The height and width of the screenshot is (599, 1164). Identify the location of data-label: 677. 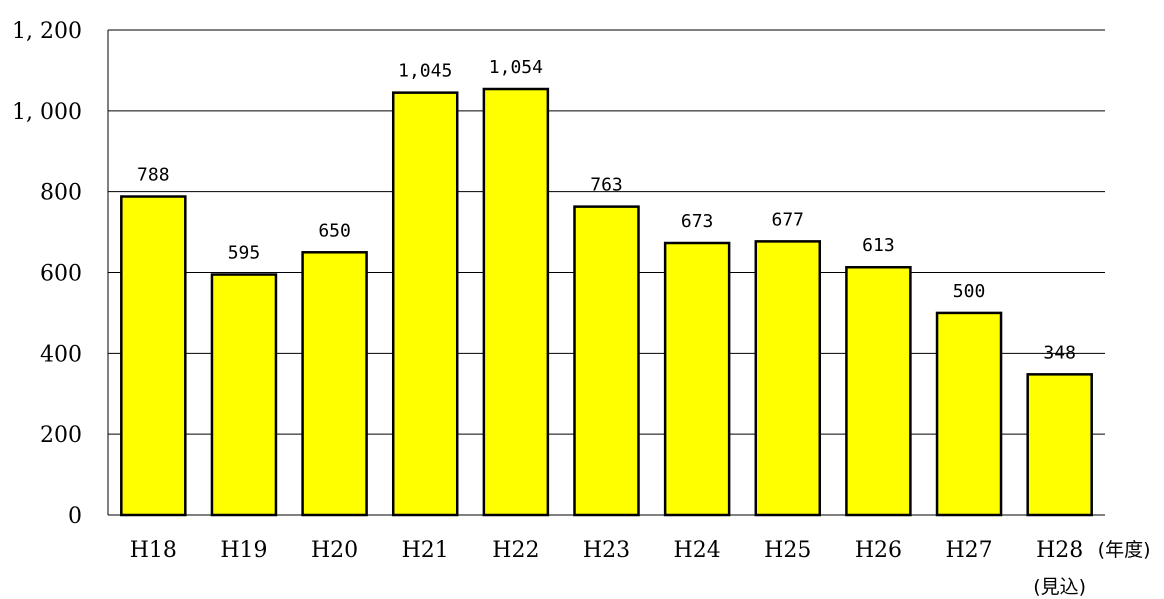
(788, 219).